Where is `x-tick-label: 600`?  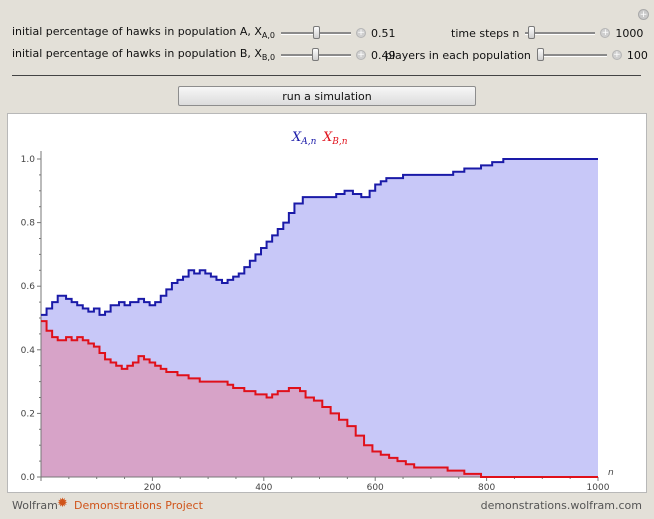 x-tick-label: 600 is located at coordinates (375, 487).